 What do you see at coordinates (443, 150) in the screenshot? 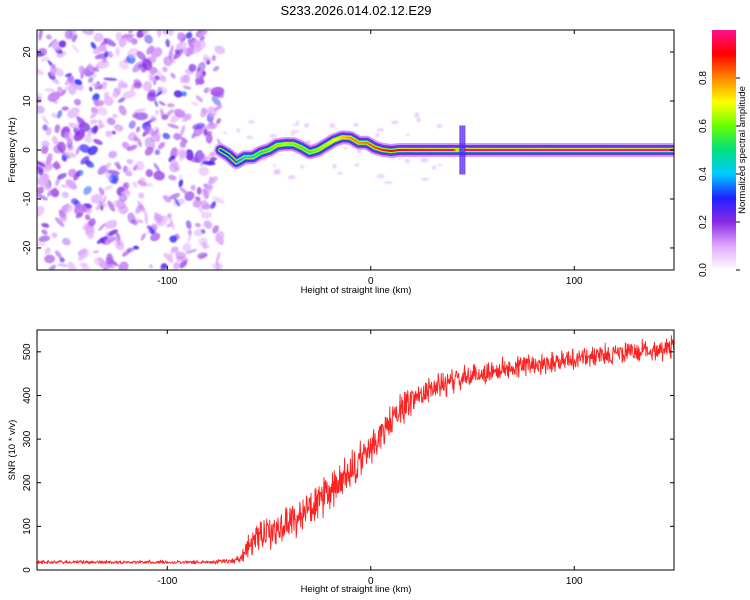
I see `spectrogram-ridge` at bounding box center [443, 150].